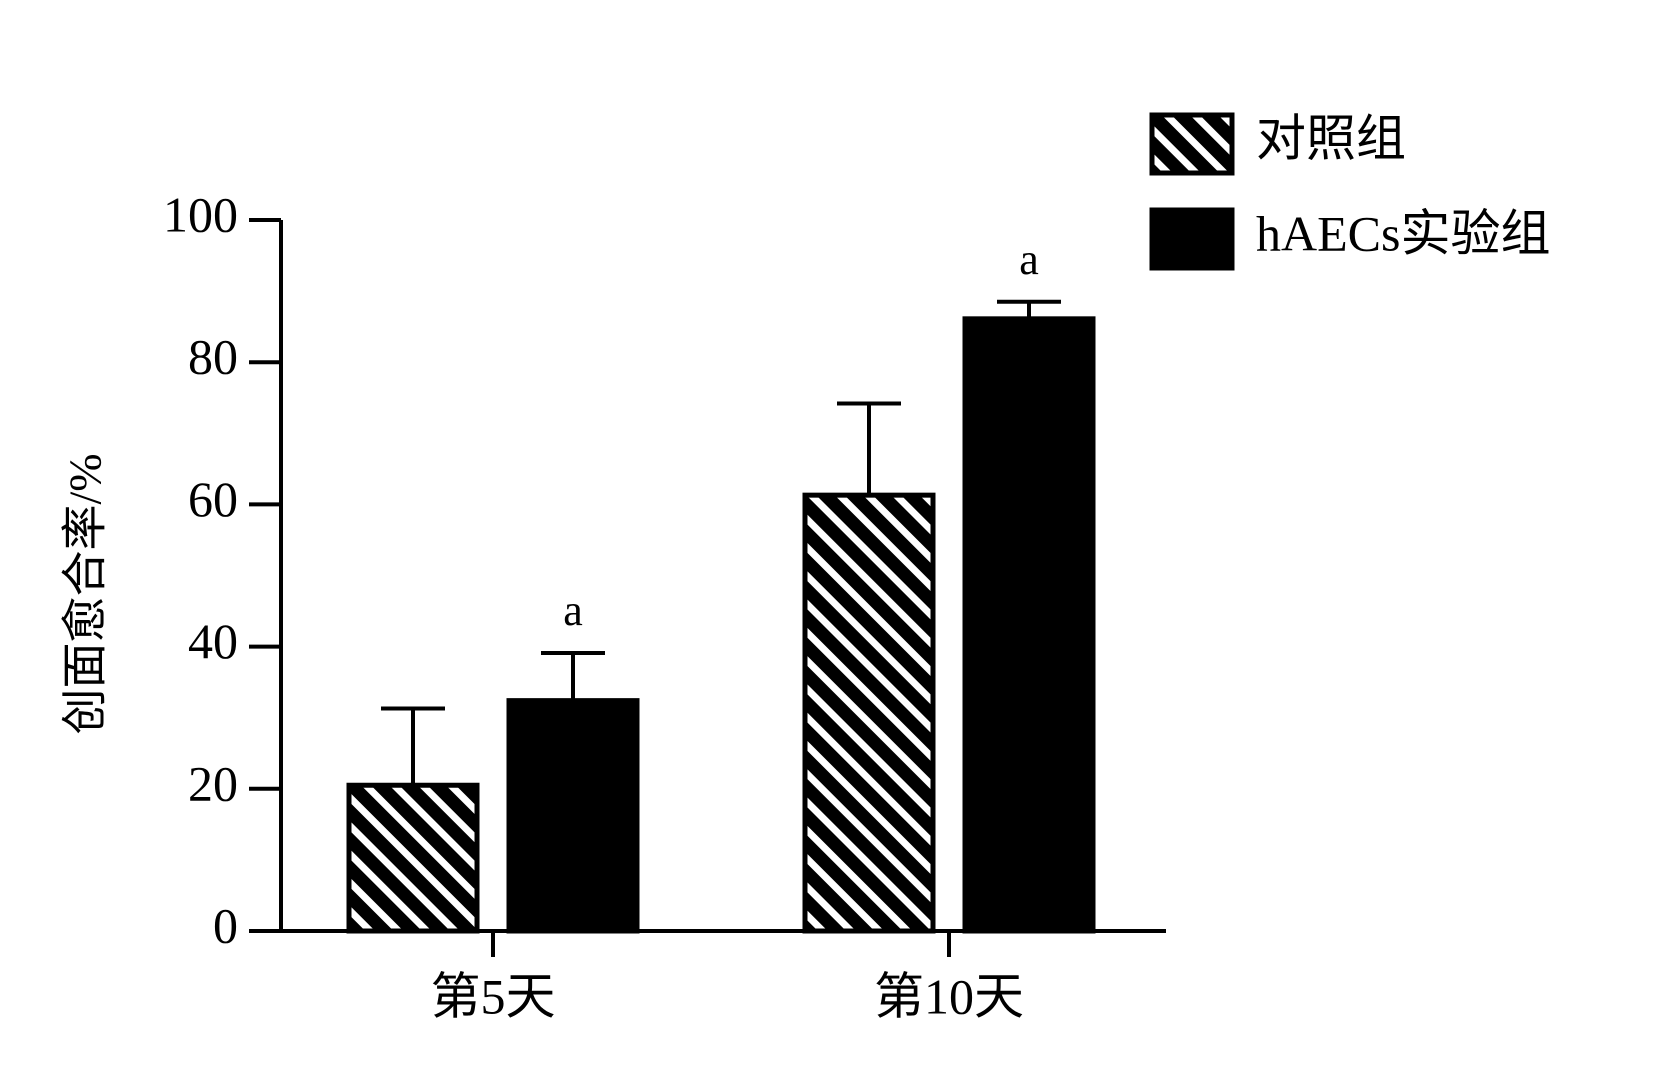  Describe the element at coordinates (213, 499) in the screenshot. I see `y-tick-label: 60` at that location.